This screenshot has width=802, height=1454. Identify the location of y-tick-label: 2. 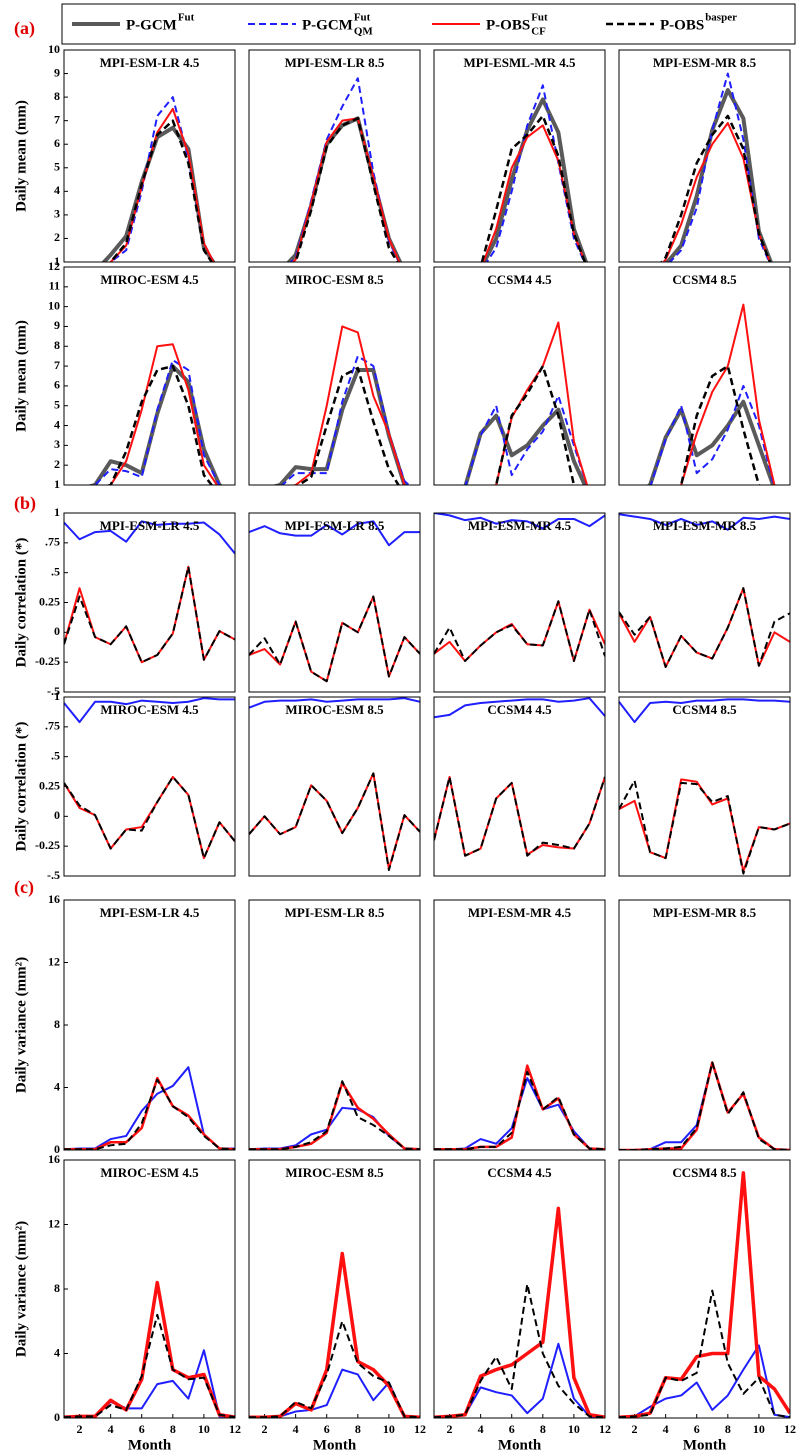
(57, 464).